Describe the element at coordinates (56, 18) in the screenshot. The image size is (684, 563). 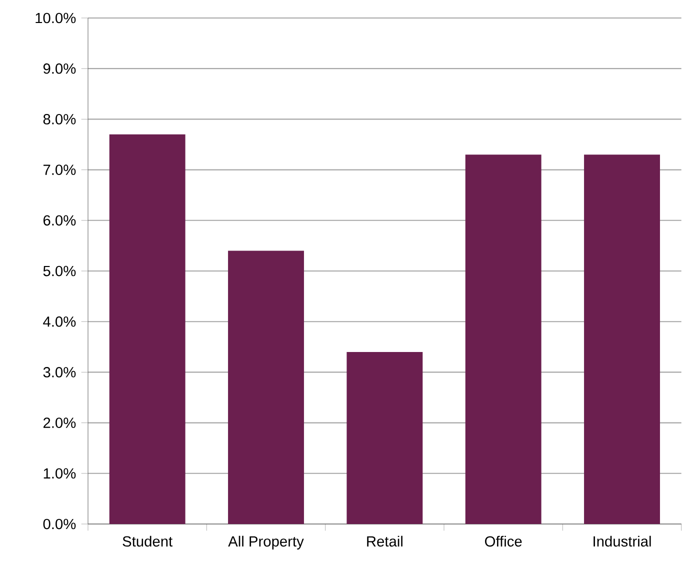
I see `y-tick-label: 10.0%` at that location.